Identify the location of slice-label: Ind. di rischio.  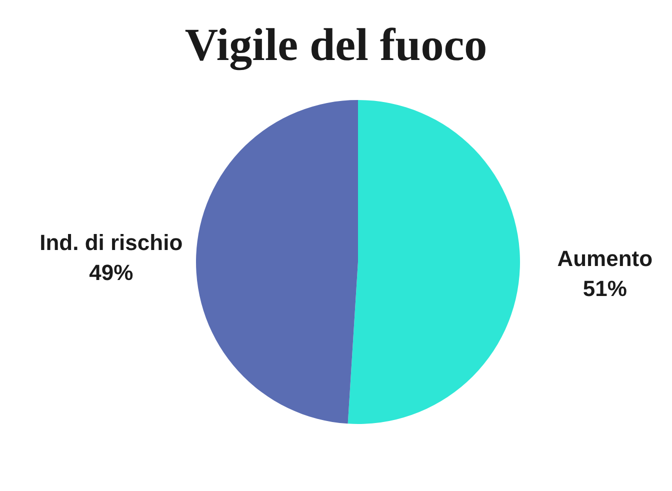
(111, 243).